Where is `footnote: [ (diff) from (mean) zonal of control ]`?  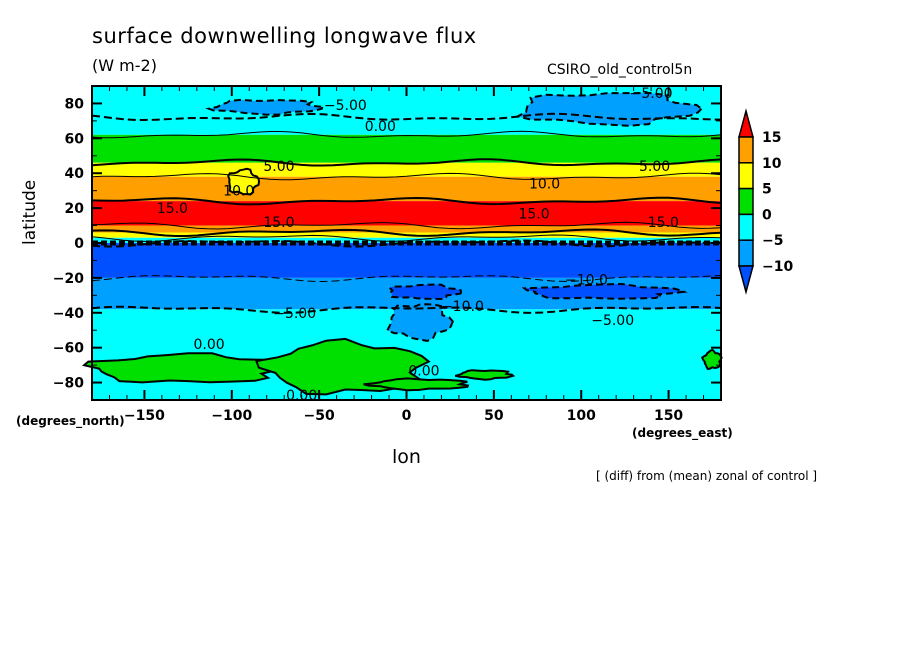 footnote: [ (diff) from (mean) zonal of control ] is located at coordinates (707, 476).